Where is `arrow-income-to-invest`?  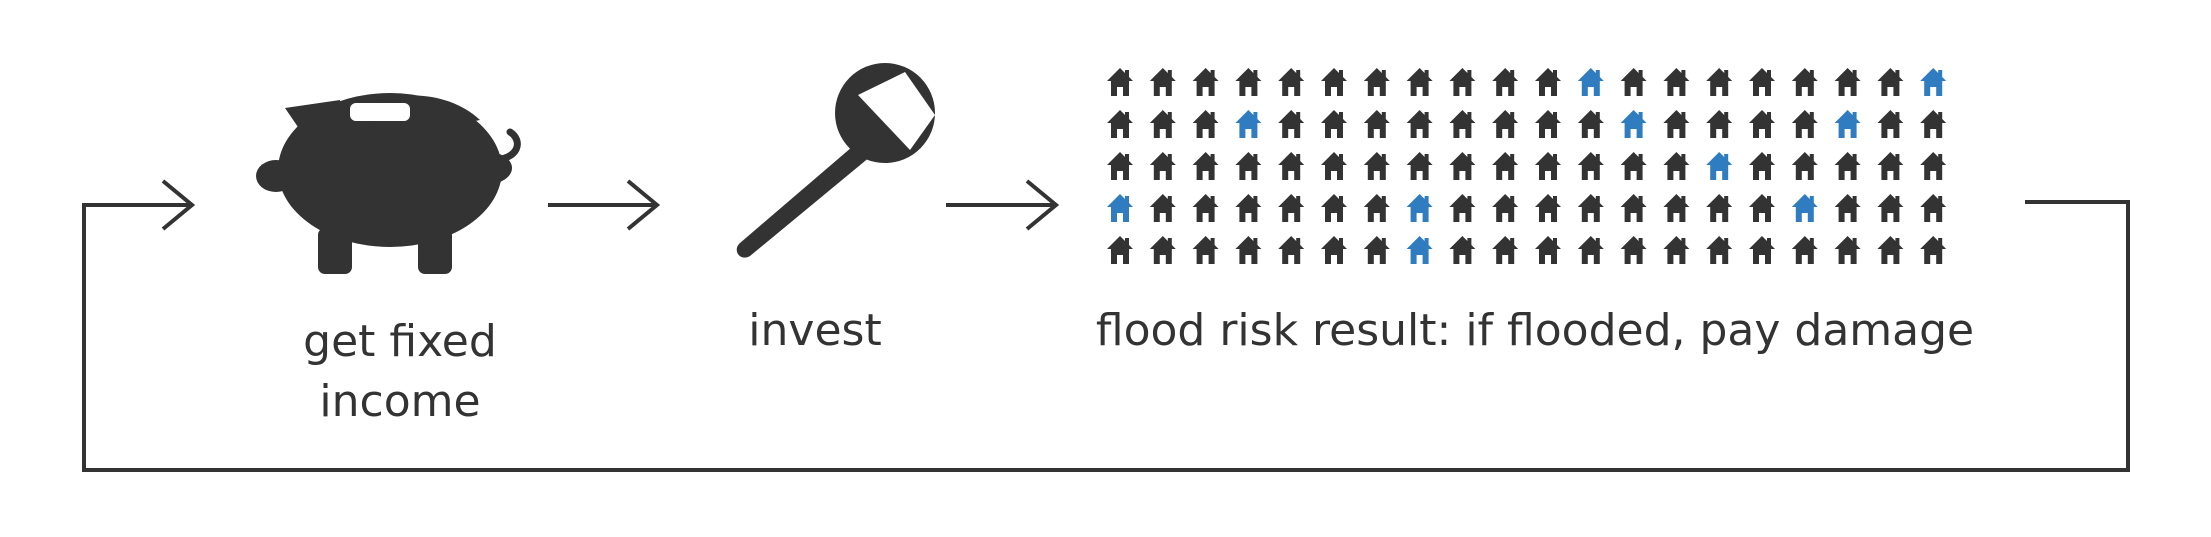
arrow-income-to-invest is located at coordinates (604, 205).